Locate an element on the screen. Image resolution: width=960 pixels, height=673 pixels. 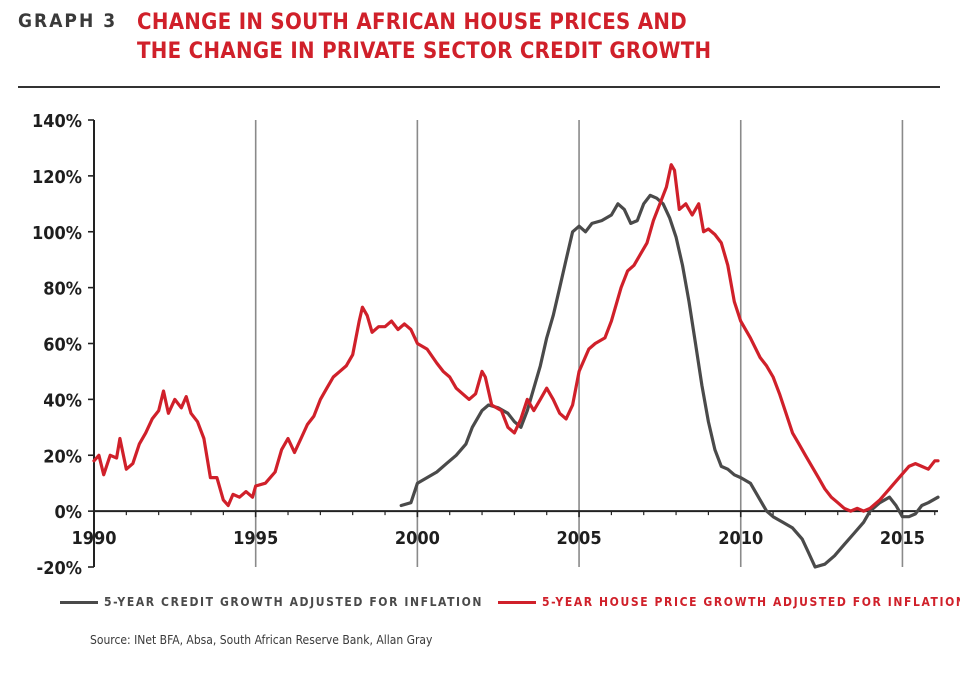
y-tick-label: 120% is located at coordinates (57, 177).